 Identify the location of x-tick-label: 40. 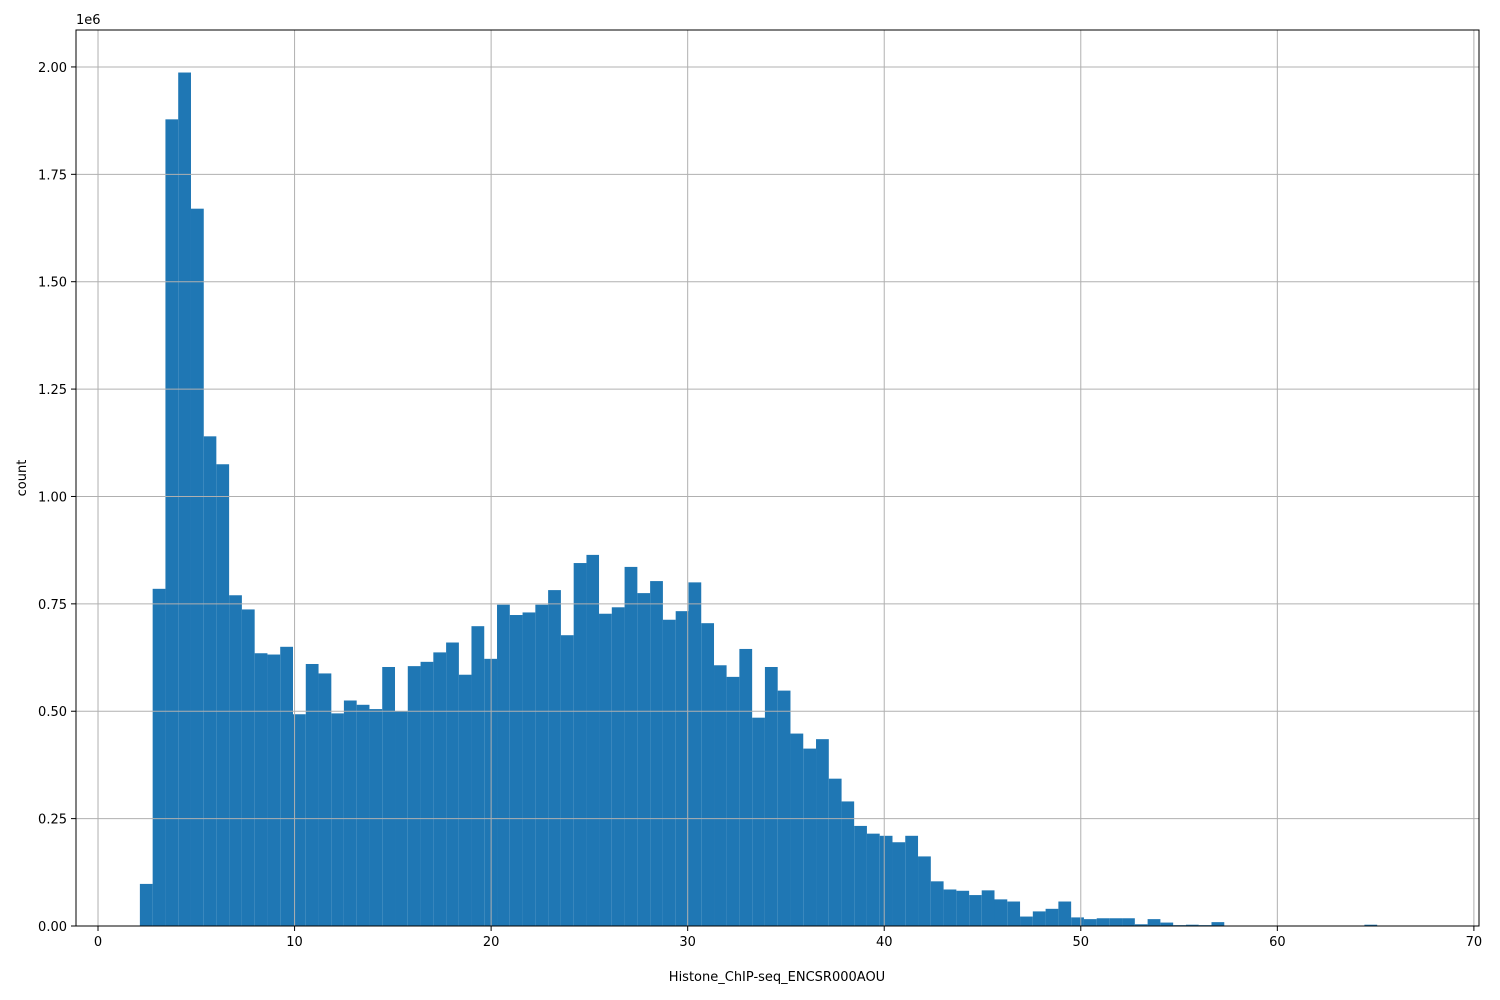
(884, 942).